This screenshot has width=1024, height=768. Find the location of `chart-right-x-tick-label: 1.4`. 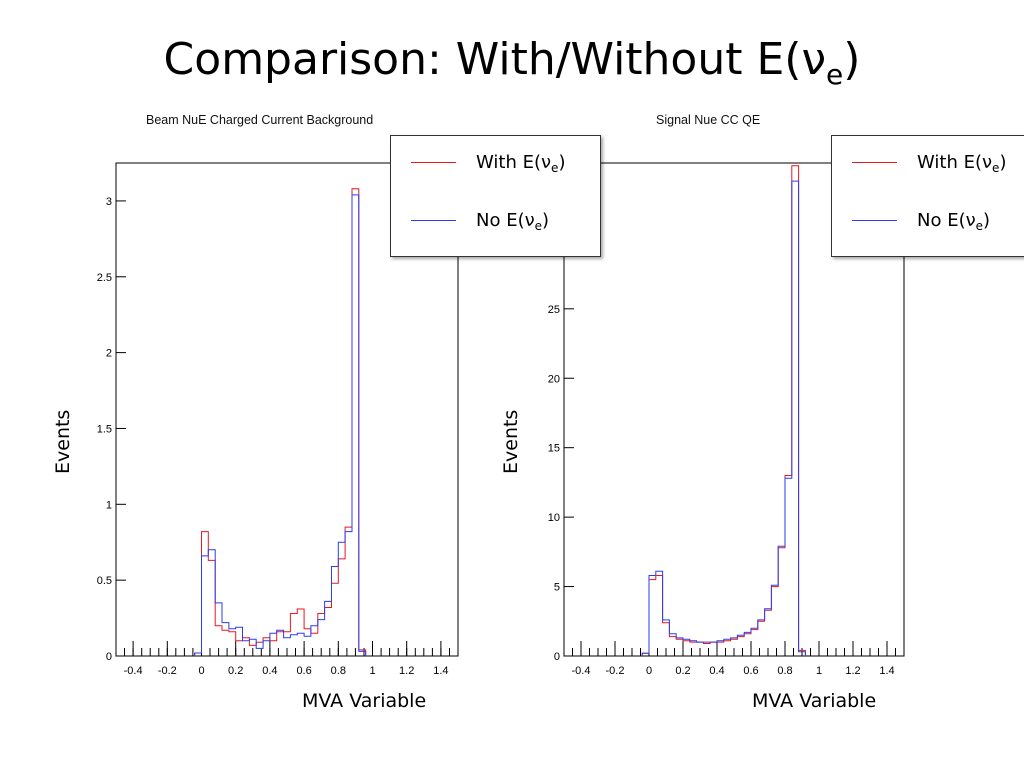

chart-right-x-tick-label: 1.4 is located at coordinates (886, 671).